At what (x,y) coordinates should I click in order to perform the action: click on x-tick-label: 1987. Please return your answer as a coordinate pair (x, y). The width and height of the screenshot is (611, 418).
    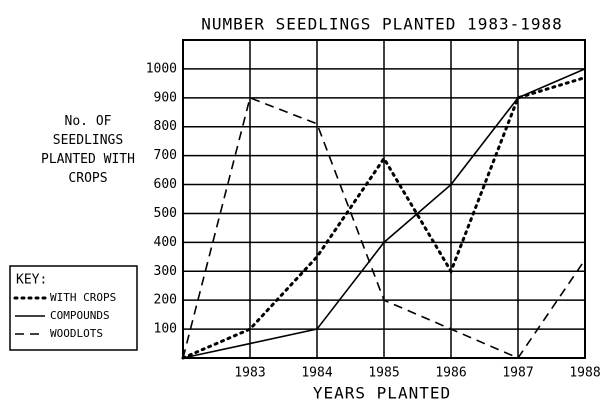
    Looking at the image, I should click on (517, 373).